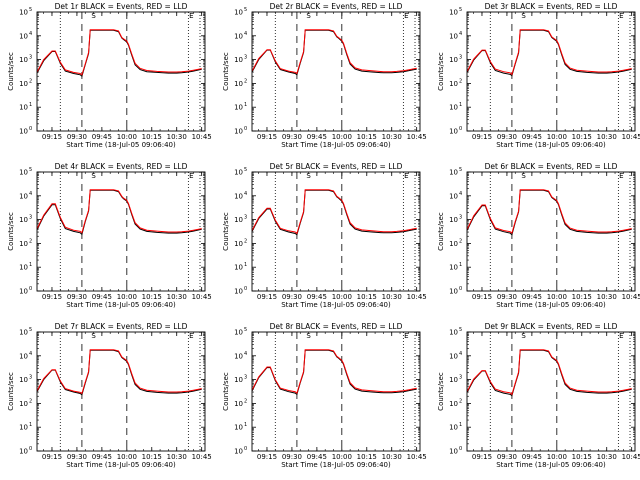 The width and height of the screenshot is (640, 480). What do you see at coordinates (121, 6) in the screenshot?
I see `panel-title: Det 1r BLACK = Events, RED = LLD` at bounding box center [121, 6].